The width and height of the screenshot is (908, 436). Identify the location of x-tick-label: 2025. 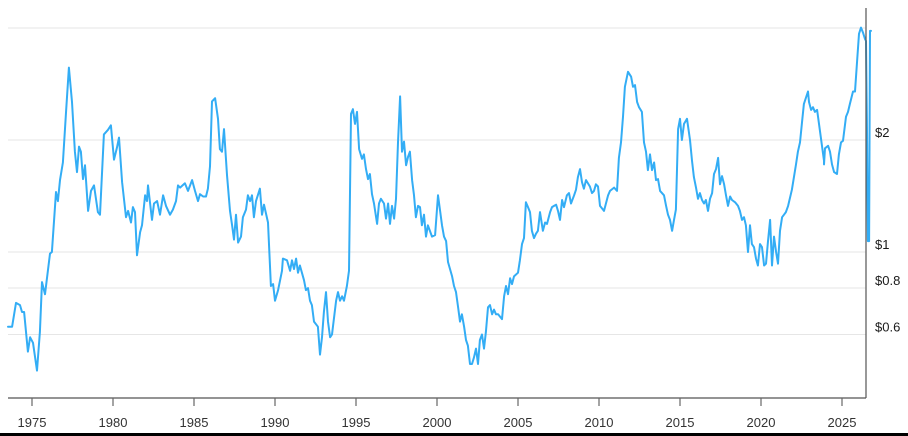
(842, 422).